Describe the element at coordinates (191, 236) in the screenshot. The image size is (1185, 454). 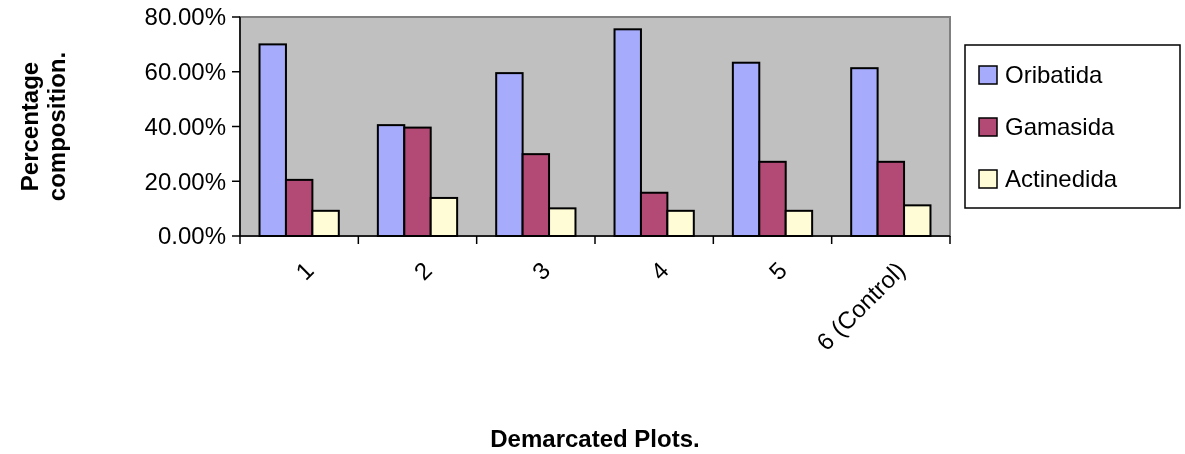
I see `y-tick-label: 0.00%` at that location.